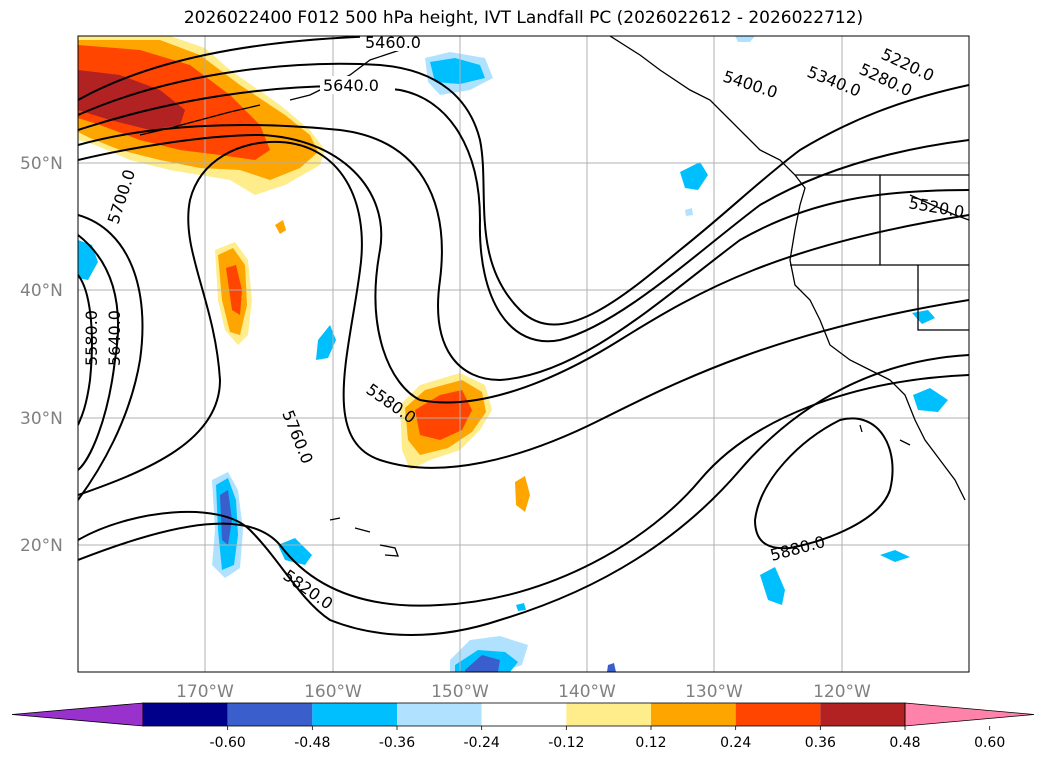  Describe the element at coordinates (904, 743) in the screenshot. I see `colorbar-tick-label: 0.48` at that location.